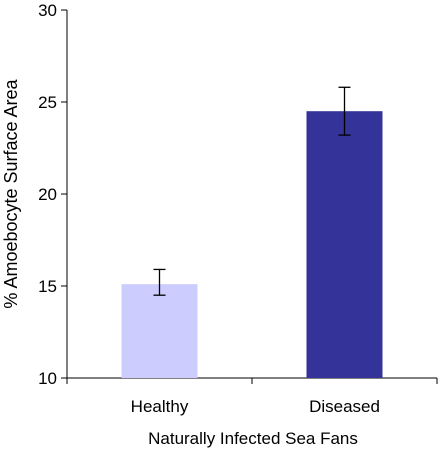  I want to click on x-axis: Healthy Diseased, so click(252, 396).